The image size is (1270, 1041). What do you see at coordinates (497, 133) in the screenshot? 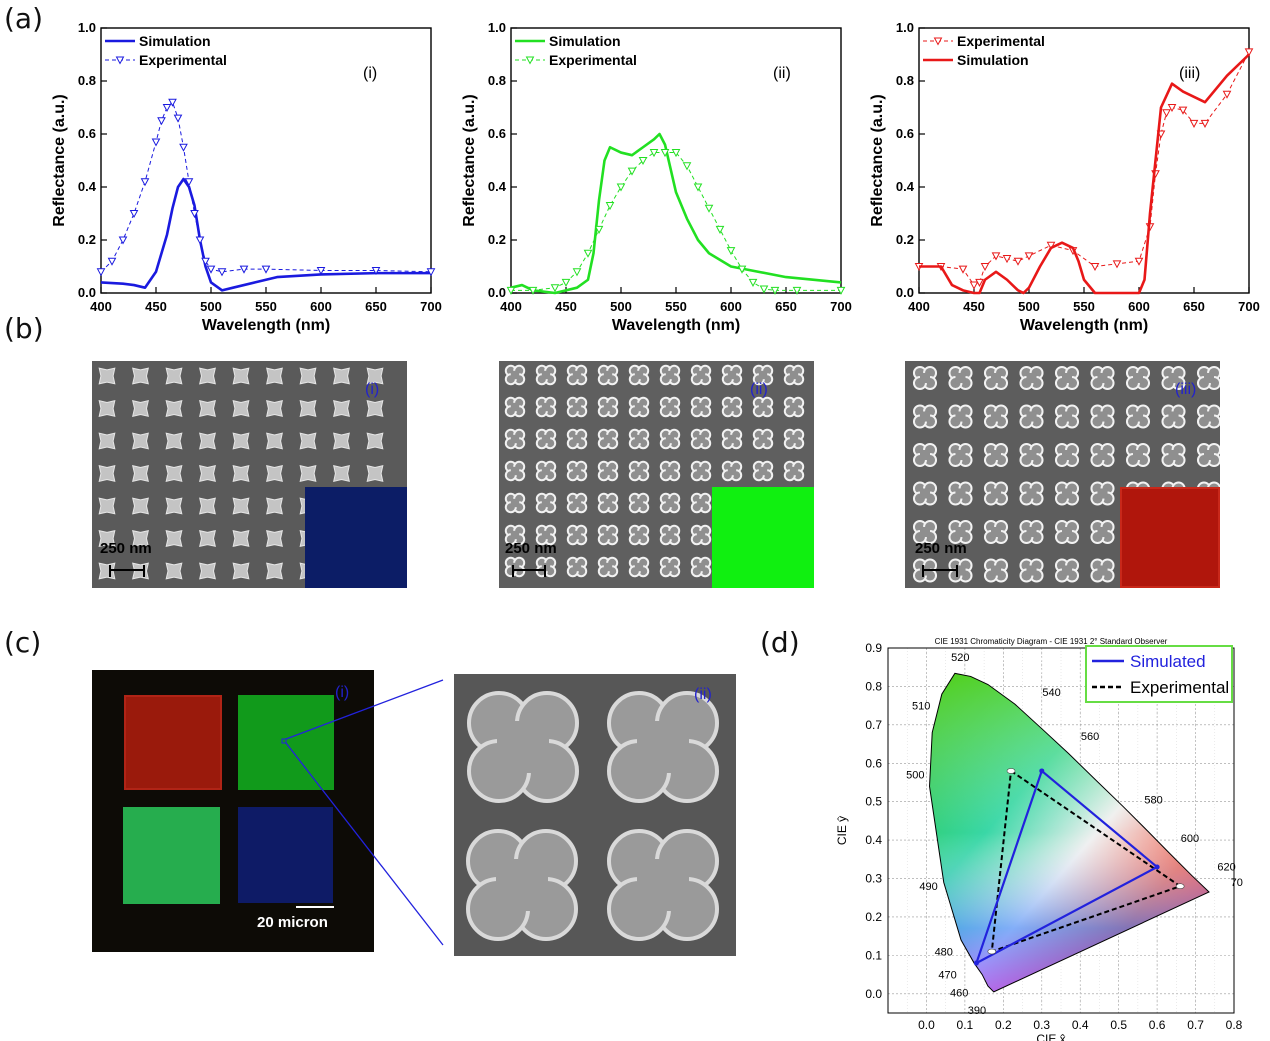
I see `y-tick-label: 0.6` at bounding box center [497, 133].